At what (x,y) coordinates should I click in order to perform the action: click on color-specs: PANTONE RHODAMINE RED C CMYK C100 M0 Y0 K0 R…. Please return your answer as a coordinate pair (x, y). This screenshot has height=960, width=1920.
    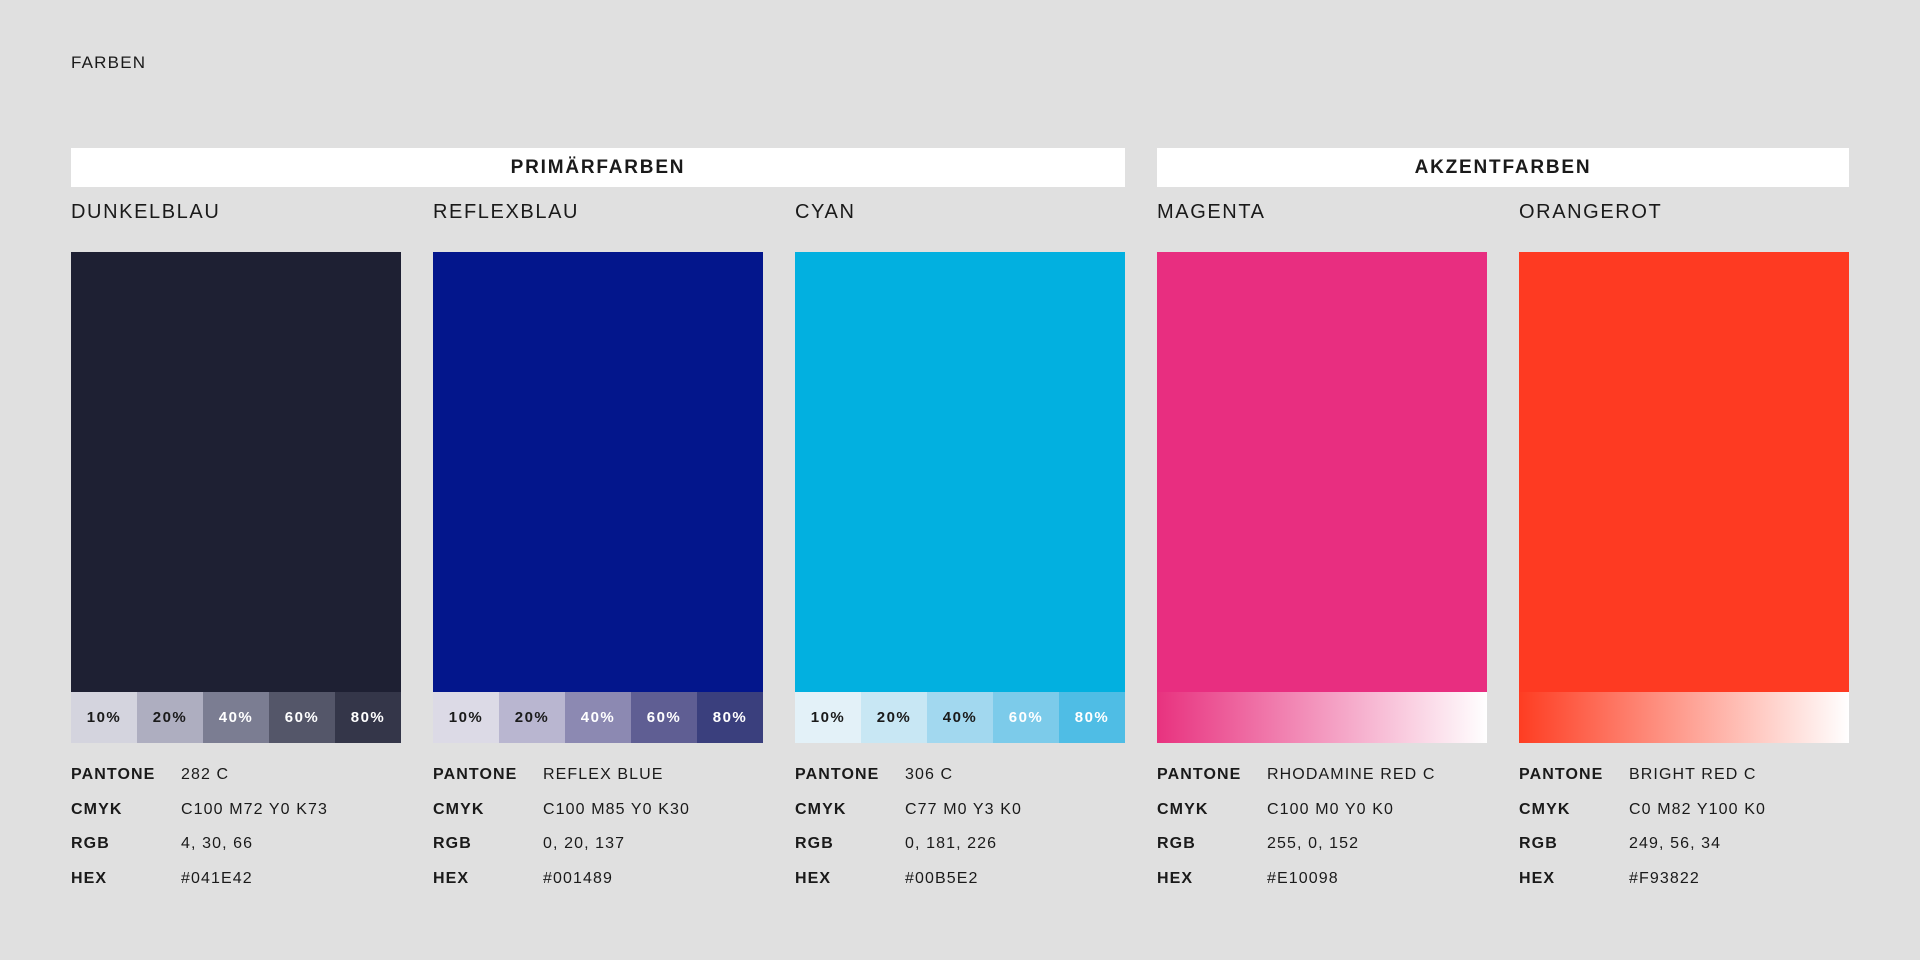
    Looking at the image, I should click on (1322, 835).